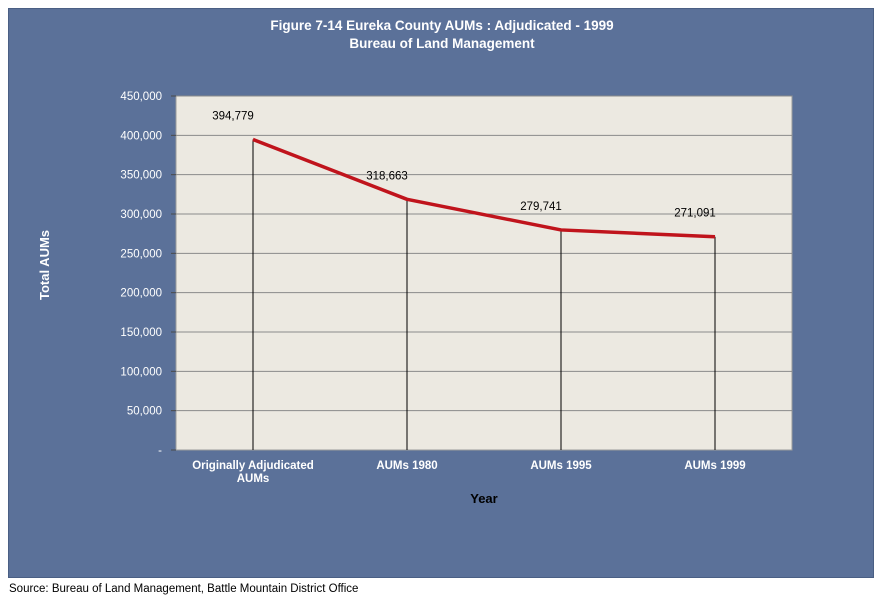 Image resolution: width=884 pixels, height=601 pixels. What do you see at coordinates (44, 265) in the screenshot?
I see `y-axis-title: Total AUMs` at bounding box center [44, 265].